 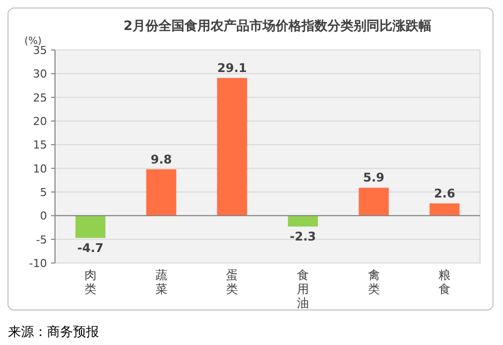 I want to click on x-tick-label: 蛋类, so click(x=232, y=282).